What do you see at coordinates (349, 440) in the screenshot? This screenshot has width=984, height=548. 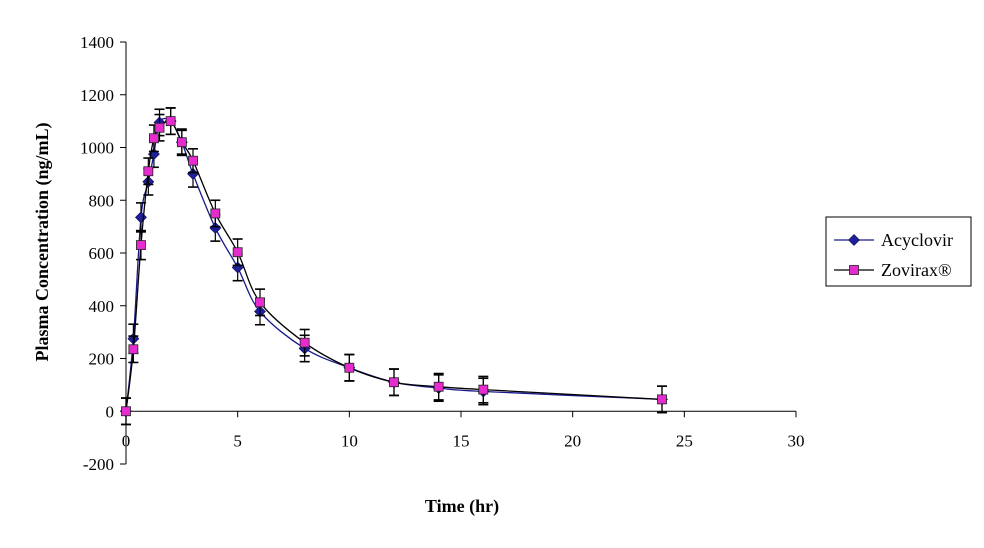 I see `x-tick-label: 10` at bounding box center [349, 440].